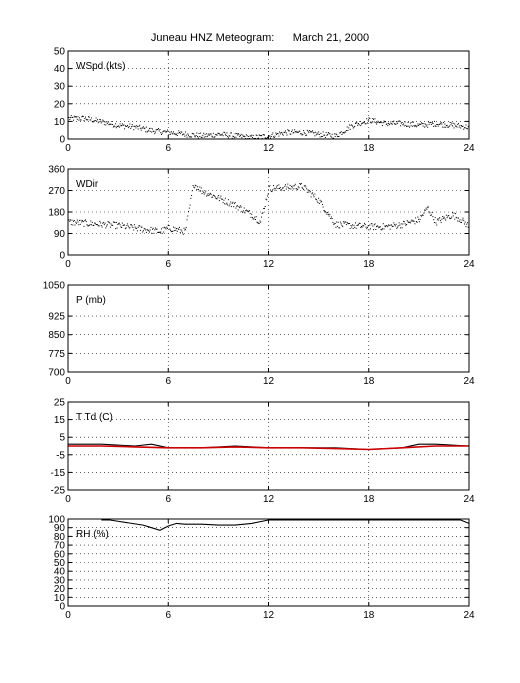  I want to click on temperature-x-tick-label: 12, so click(269, 499).